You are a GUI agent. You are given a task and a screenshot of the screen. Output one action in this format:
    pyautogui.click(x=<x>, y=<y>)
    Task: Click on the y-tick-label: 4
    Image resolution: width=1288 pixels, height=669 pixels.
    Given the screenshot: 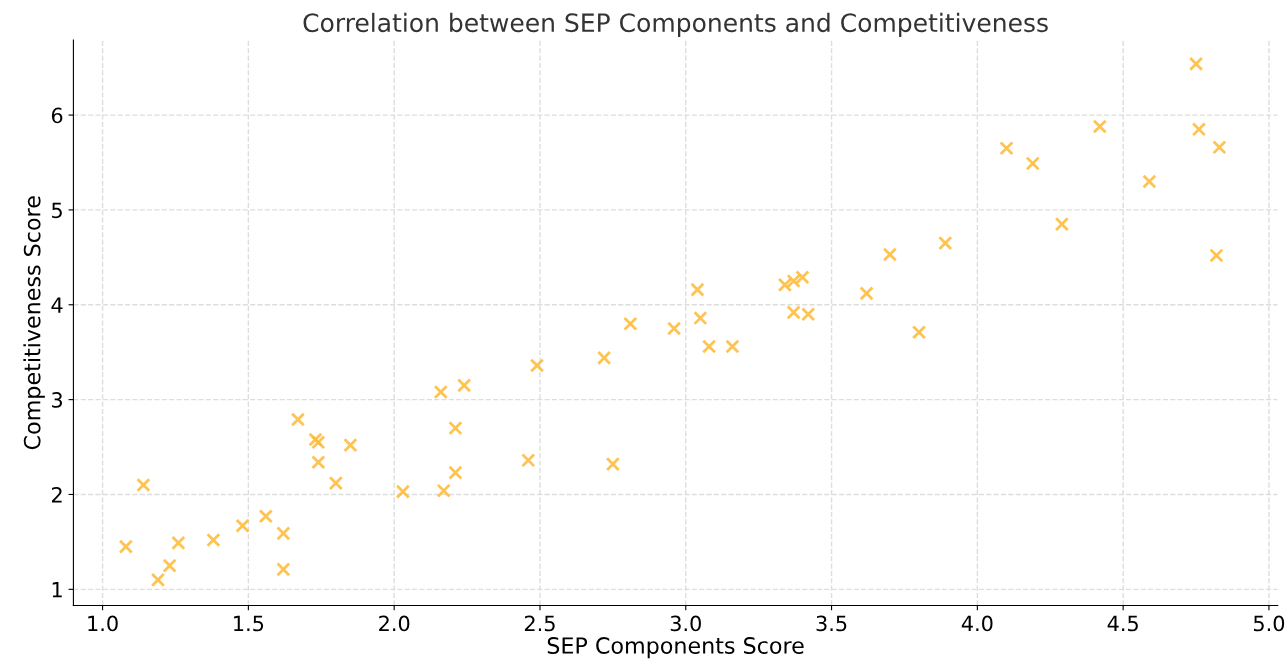 What is the action you would take?
    pyautogui.click(x=57, y=305)
    